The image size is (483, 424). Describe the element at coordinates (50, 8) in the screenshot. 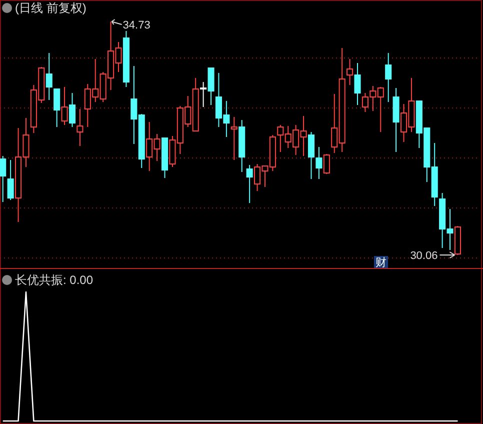

I see `chart-title: (日线 前复权)` at that location.